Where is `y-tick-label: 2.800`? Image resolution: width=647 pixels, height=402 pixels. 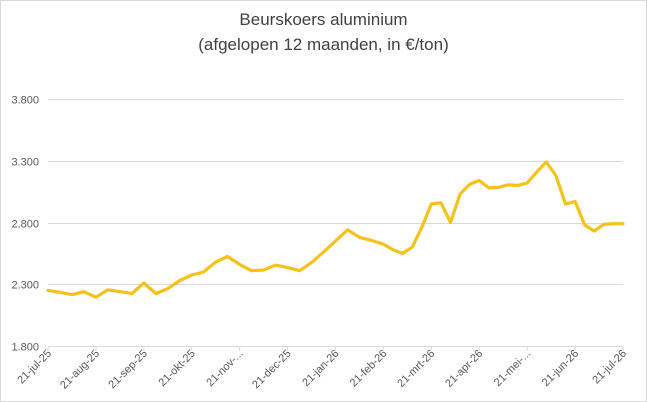 y-tick-label: 2.800 is located at coordinates (25, 225).